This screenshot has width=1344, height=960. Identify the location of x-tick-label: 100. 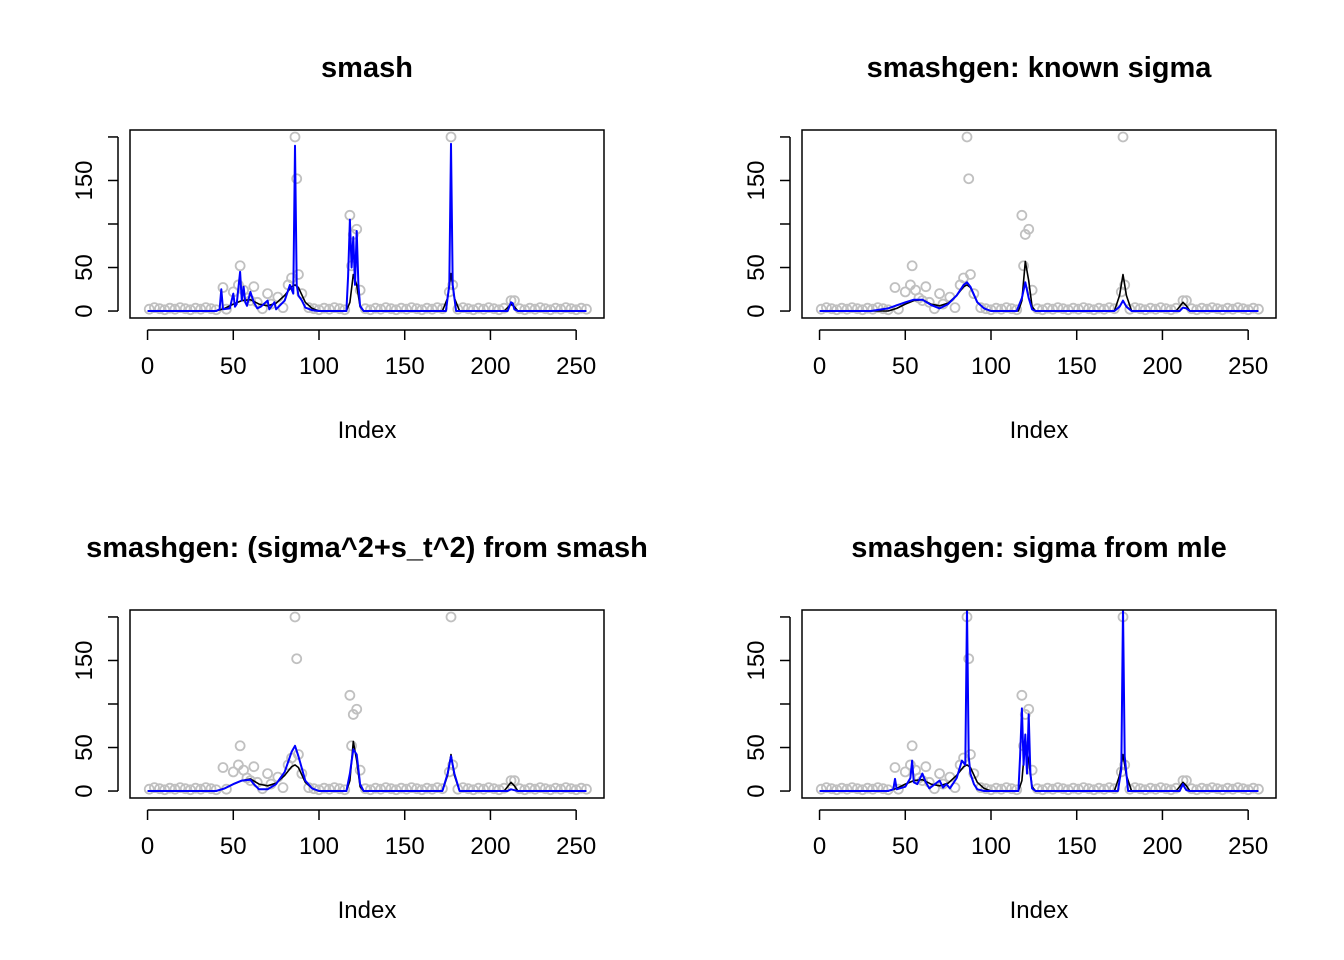
(991, 366).